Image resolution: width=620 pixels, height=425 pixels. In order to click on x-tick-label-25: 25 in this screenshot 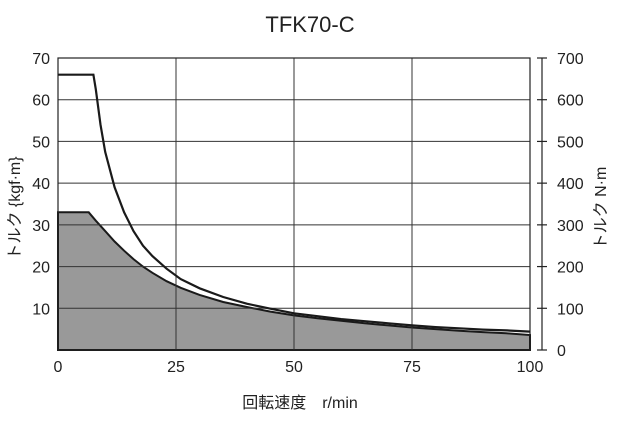, I will do `click(176, 367)`.